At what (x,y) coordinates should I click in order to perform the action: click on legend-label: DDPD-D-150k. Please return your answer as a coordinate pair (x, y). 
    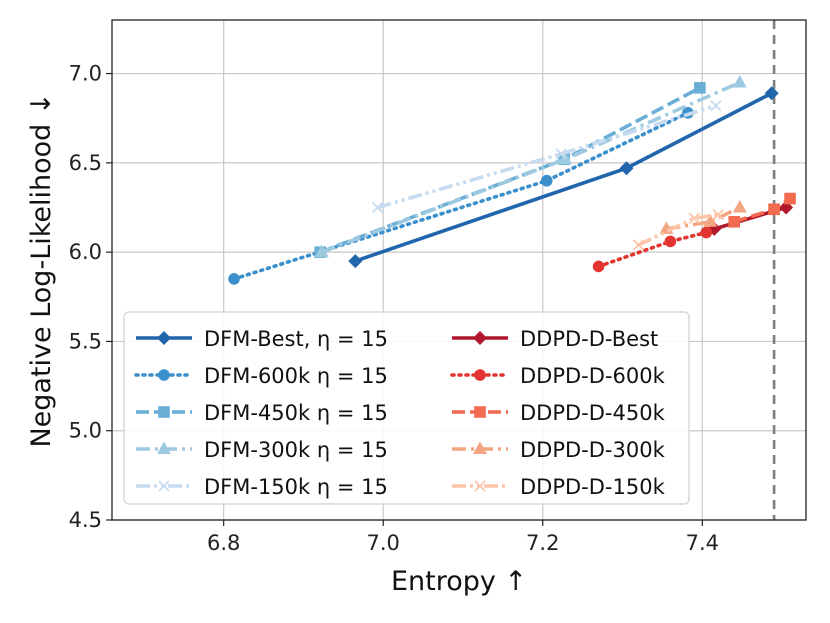
    Looking at the image, I should click on (593, 487).